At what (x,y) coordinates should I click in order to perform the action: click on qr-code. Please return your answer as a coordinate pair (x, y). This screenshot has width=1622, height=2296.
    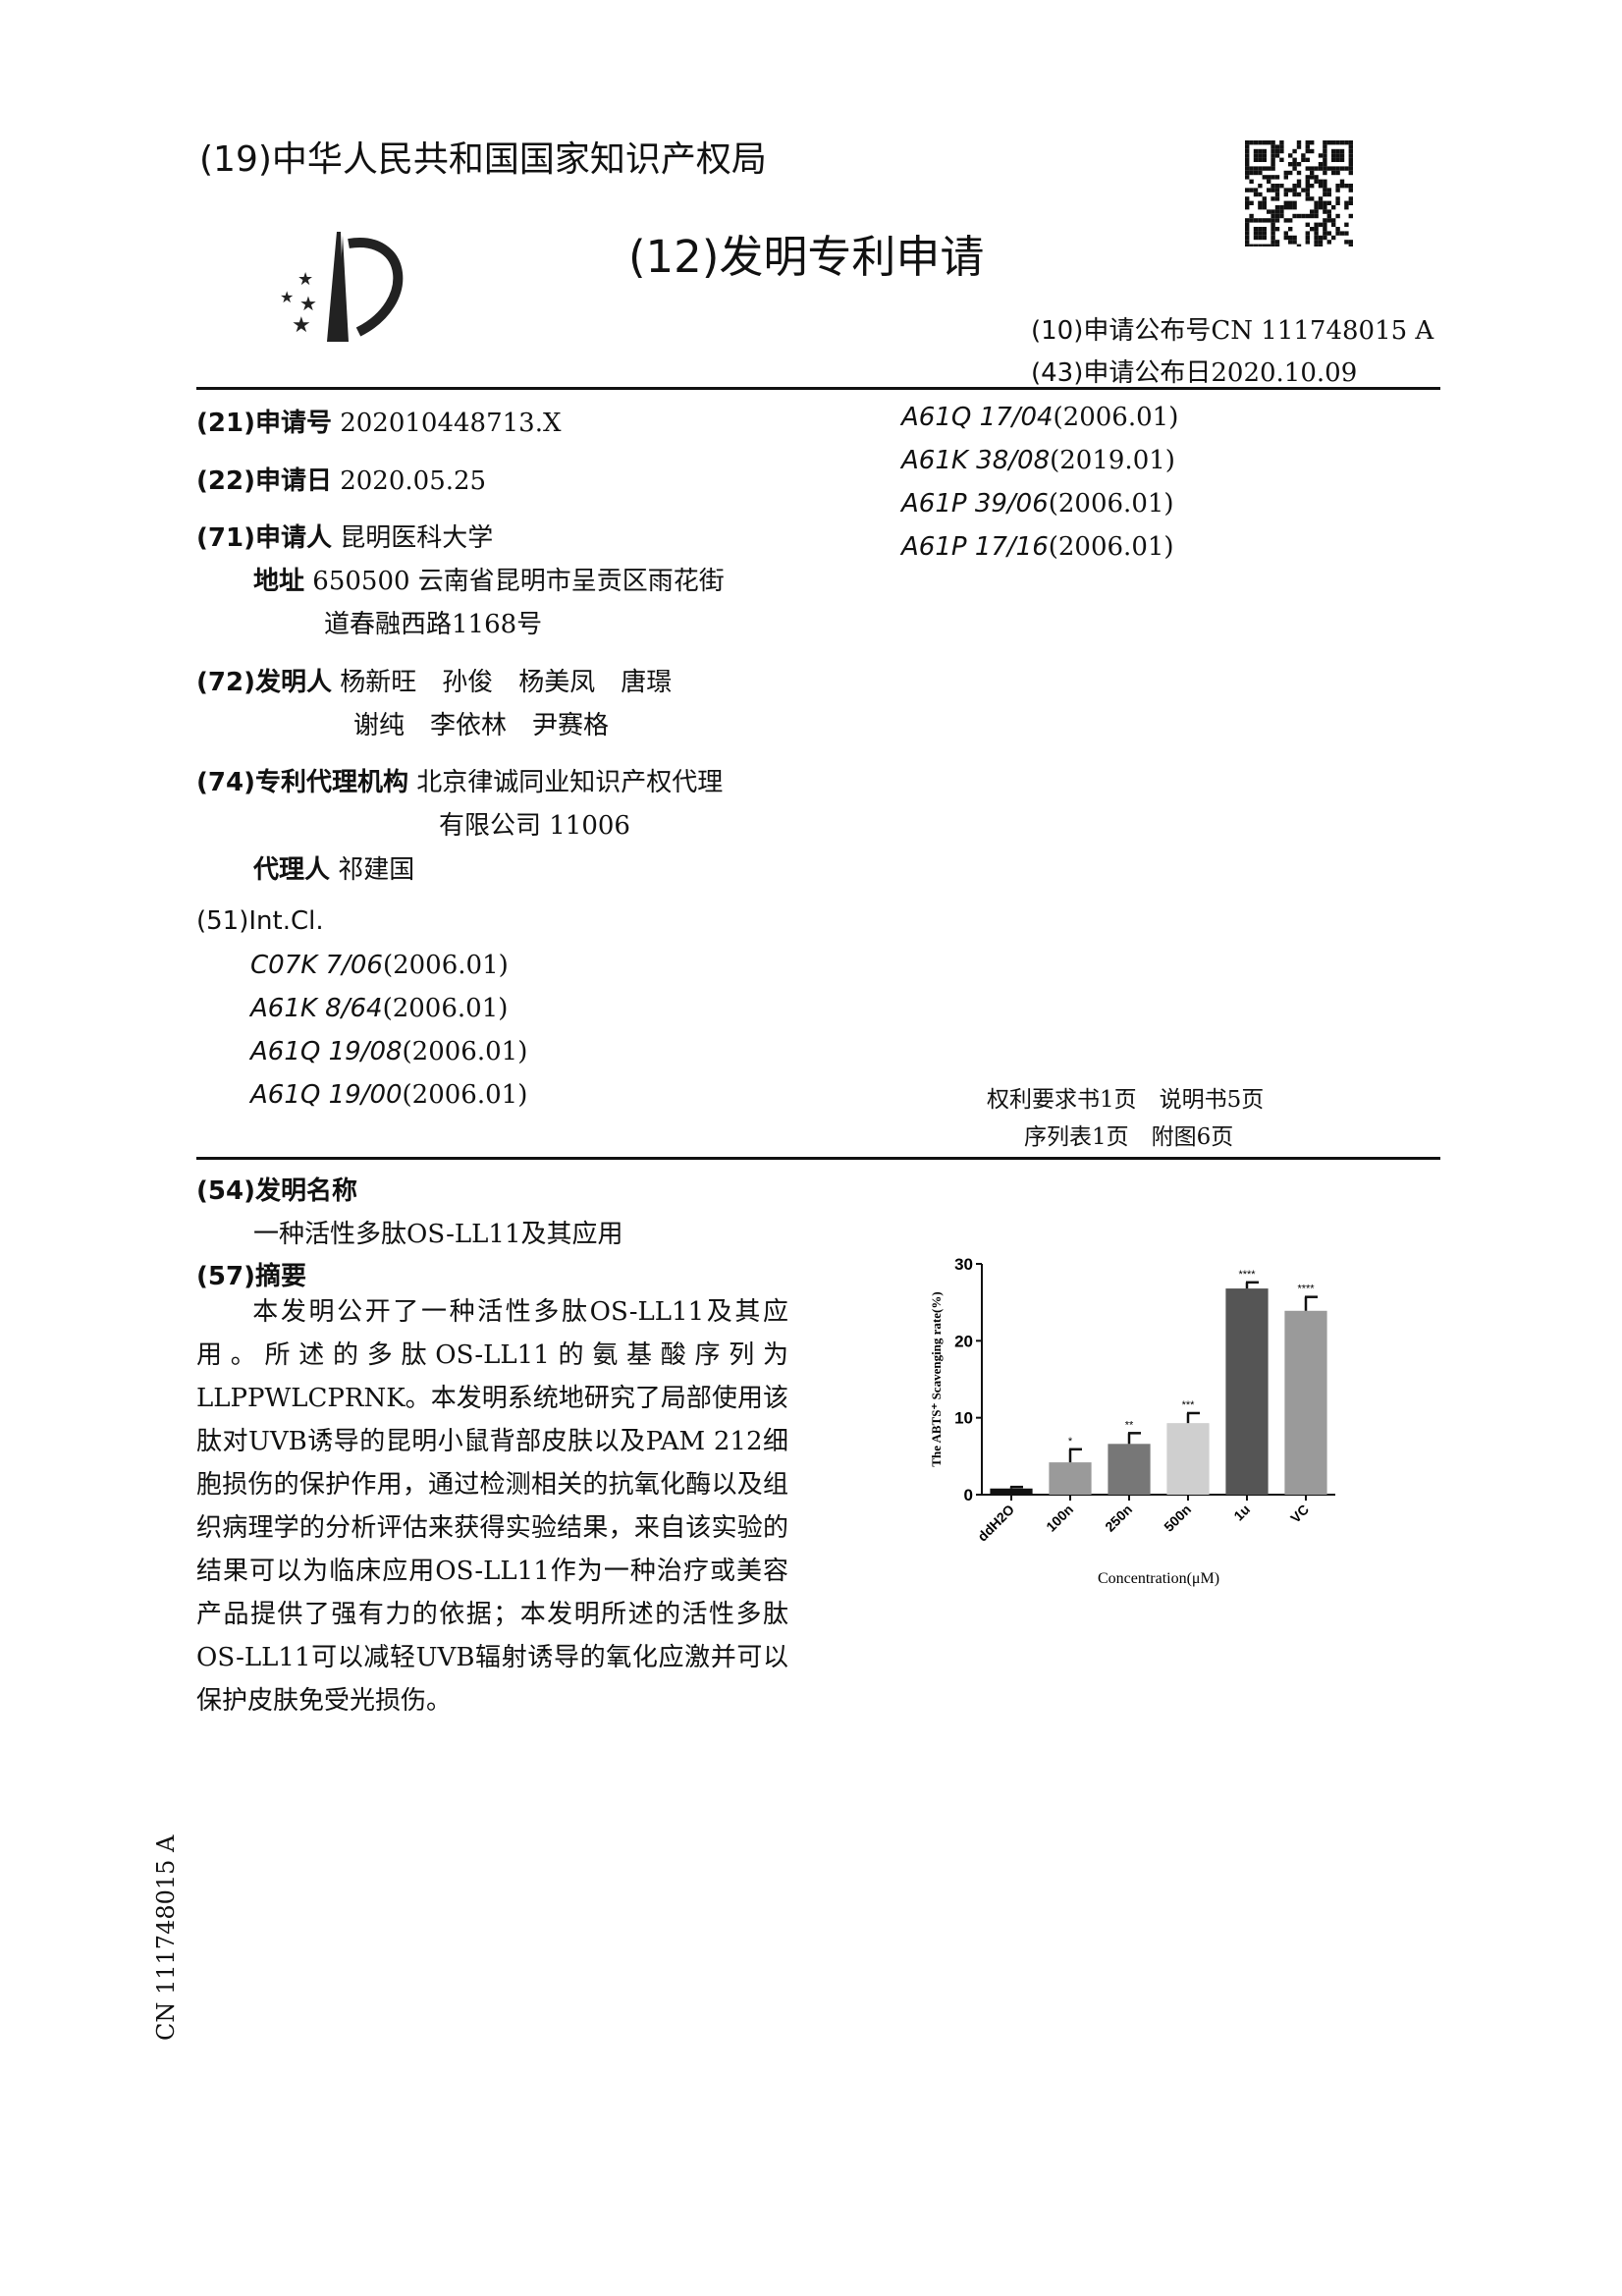
    Looking at the image, I should click on (1299, 193).